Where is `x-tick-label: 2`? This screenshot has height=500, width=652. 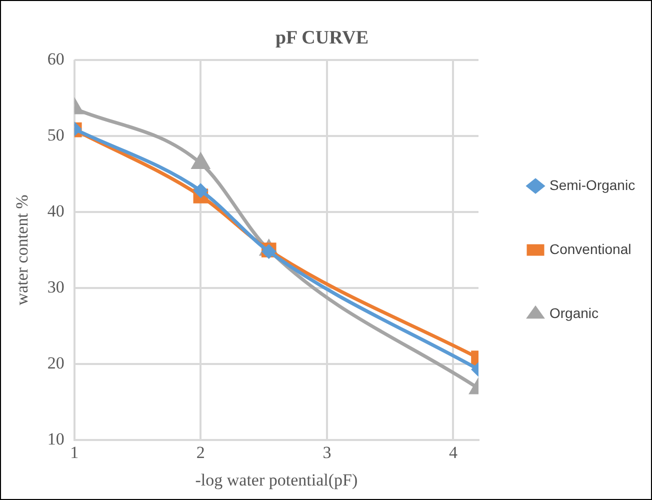
x-tick-label: 2 is located at coordinates (200, 452).